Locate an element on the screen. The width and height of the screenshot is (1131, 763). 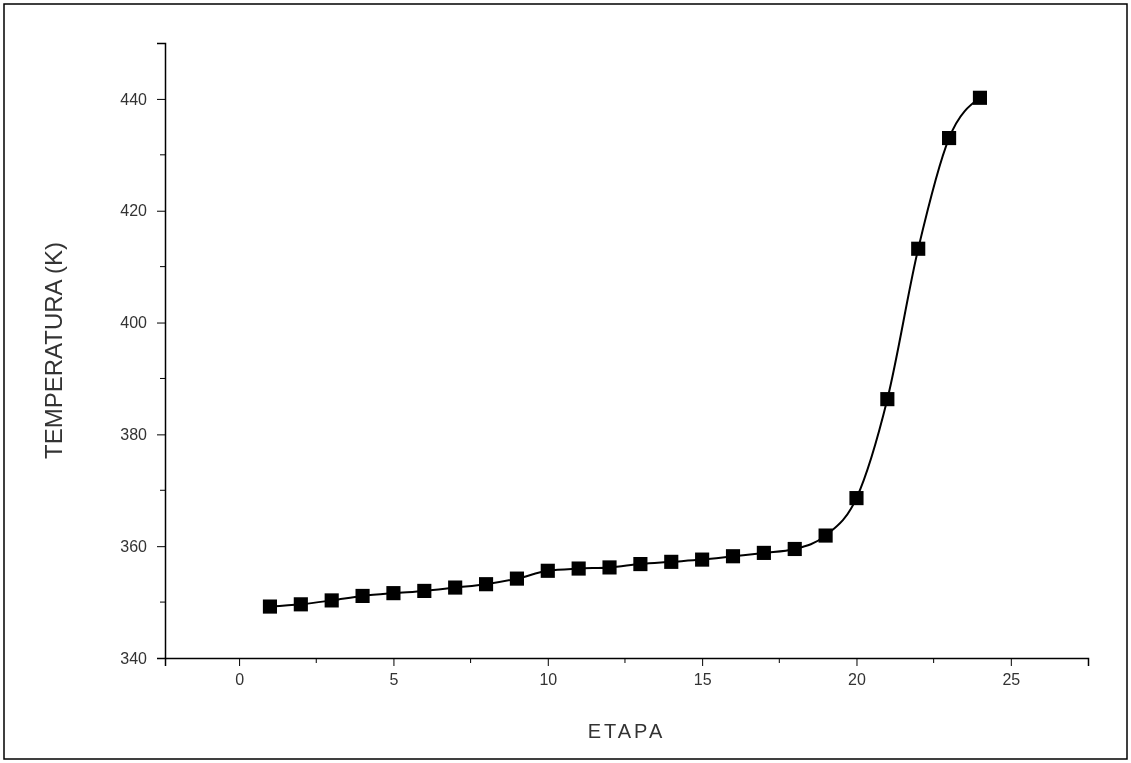
y-tick-label: 340 is located at coordinates (134, 658).